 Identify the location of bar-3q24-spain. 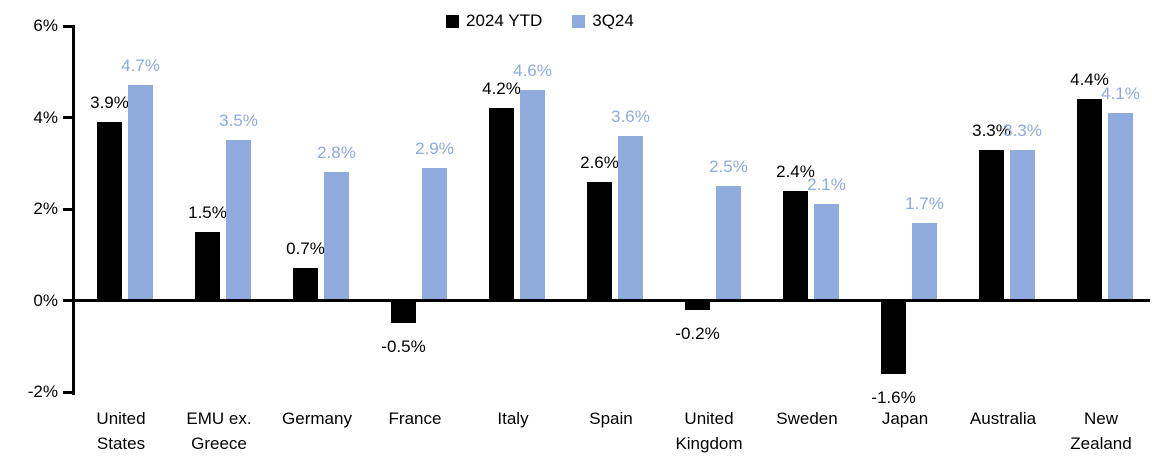
(630, 218).